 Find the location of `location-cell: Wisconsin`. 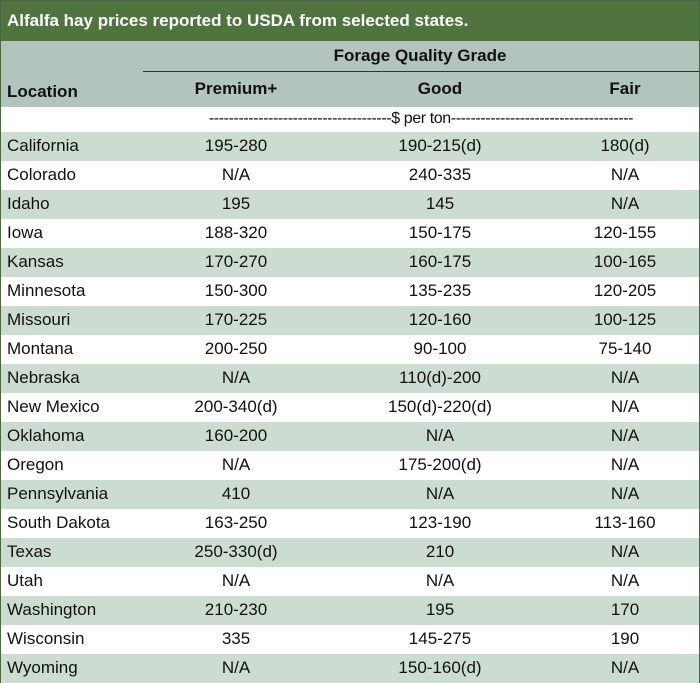

location-cell: Wisconsin is located at coordinates (72, 639).